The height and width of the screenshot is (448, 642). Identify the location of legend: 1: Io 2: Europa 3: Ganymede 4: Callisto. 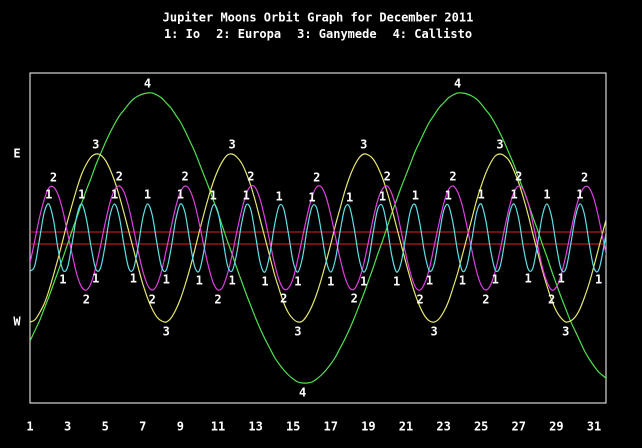
(318, 34).